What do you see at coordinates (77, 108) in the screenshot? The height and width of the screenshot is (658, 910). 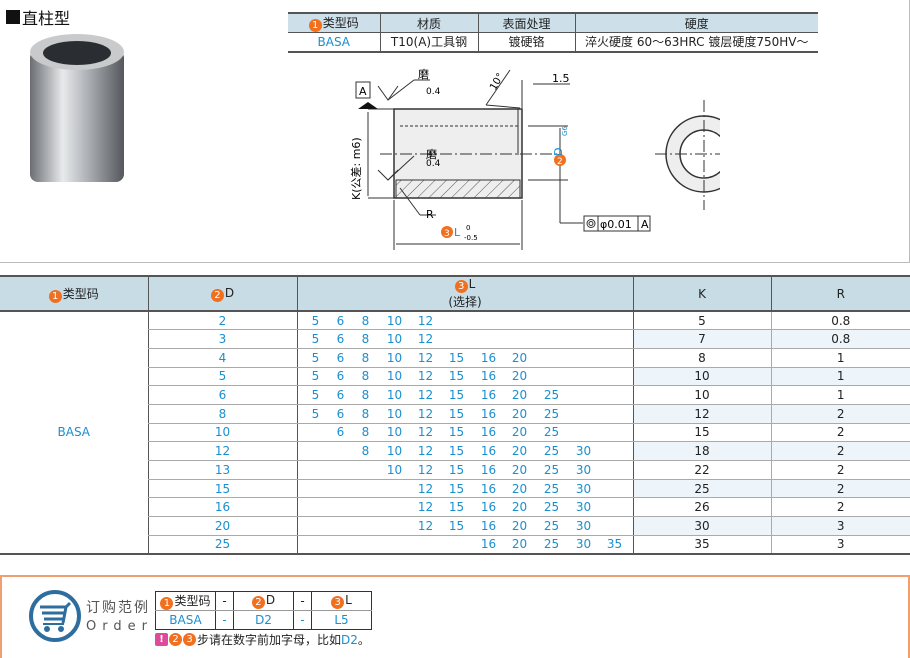 I see `product-image` at bounding box center [77, 108].